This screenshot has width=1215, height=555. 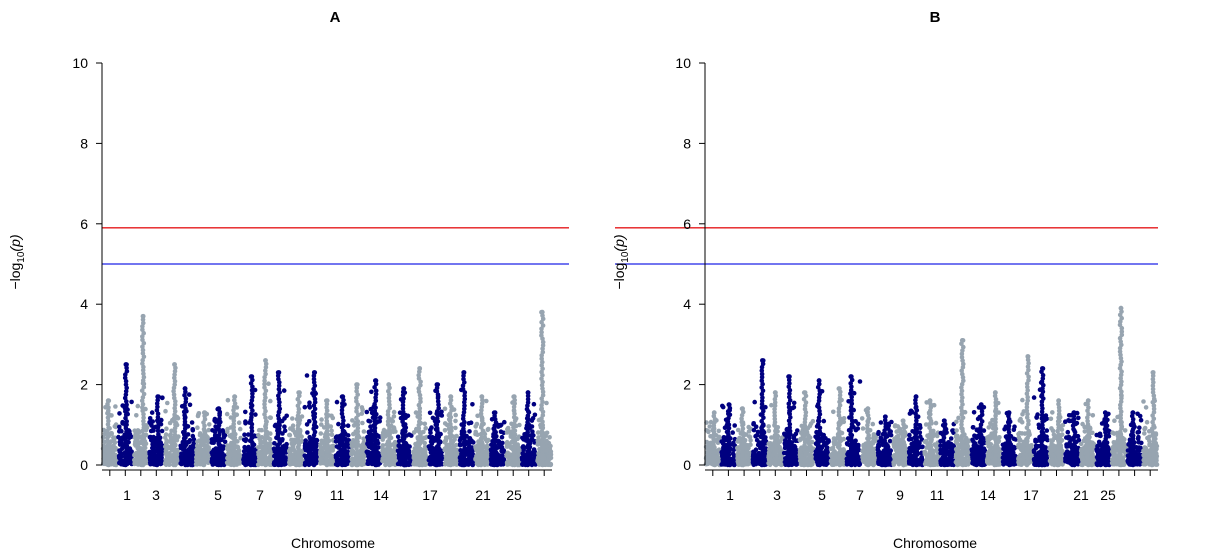 I want to click on chromosome-7-points, so click(x=806, y=429).